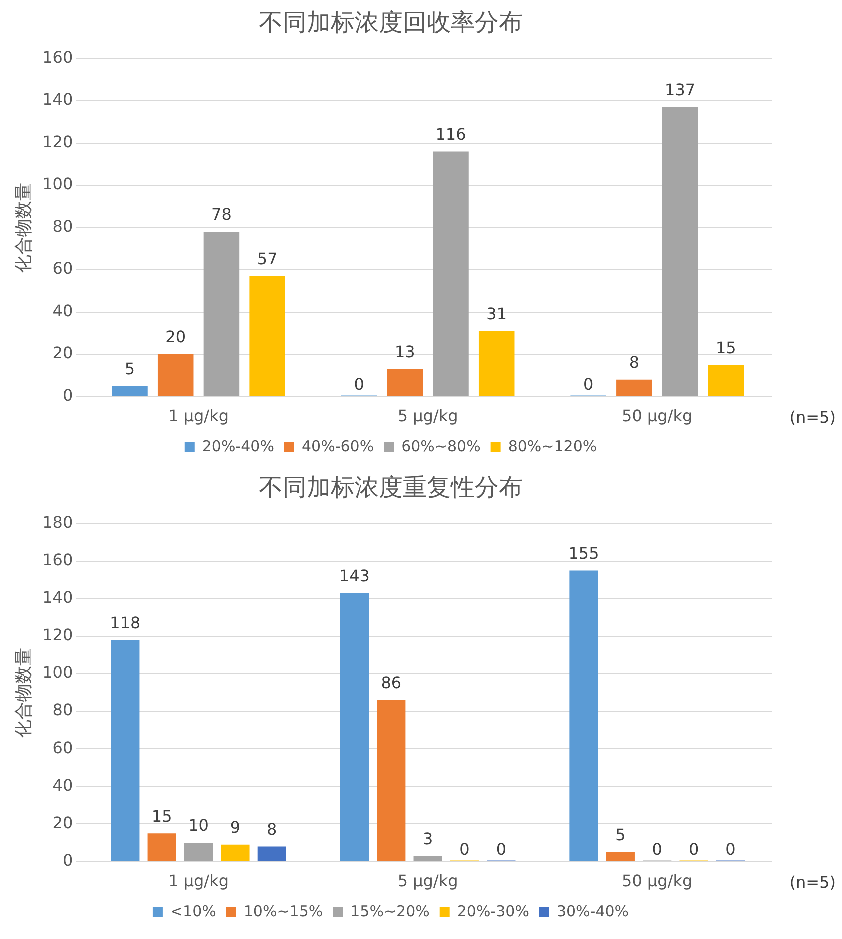 This screenshot has height=939, width=842. Describe the element at coordinates (497, 314) in the screenshot. I see `data-label: 31` at that location.